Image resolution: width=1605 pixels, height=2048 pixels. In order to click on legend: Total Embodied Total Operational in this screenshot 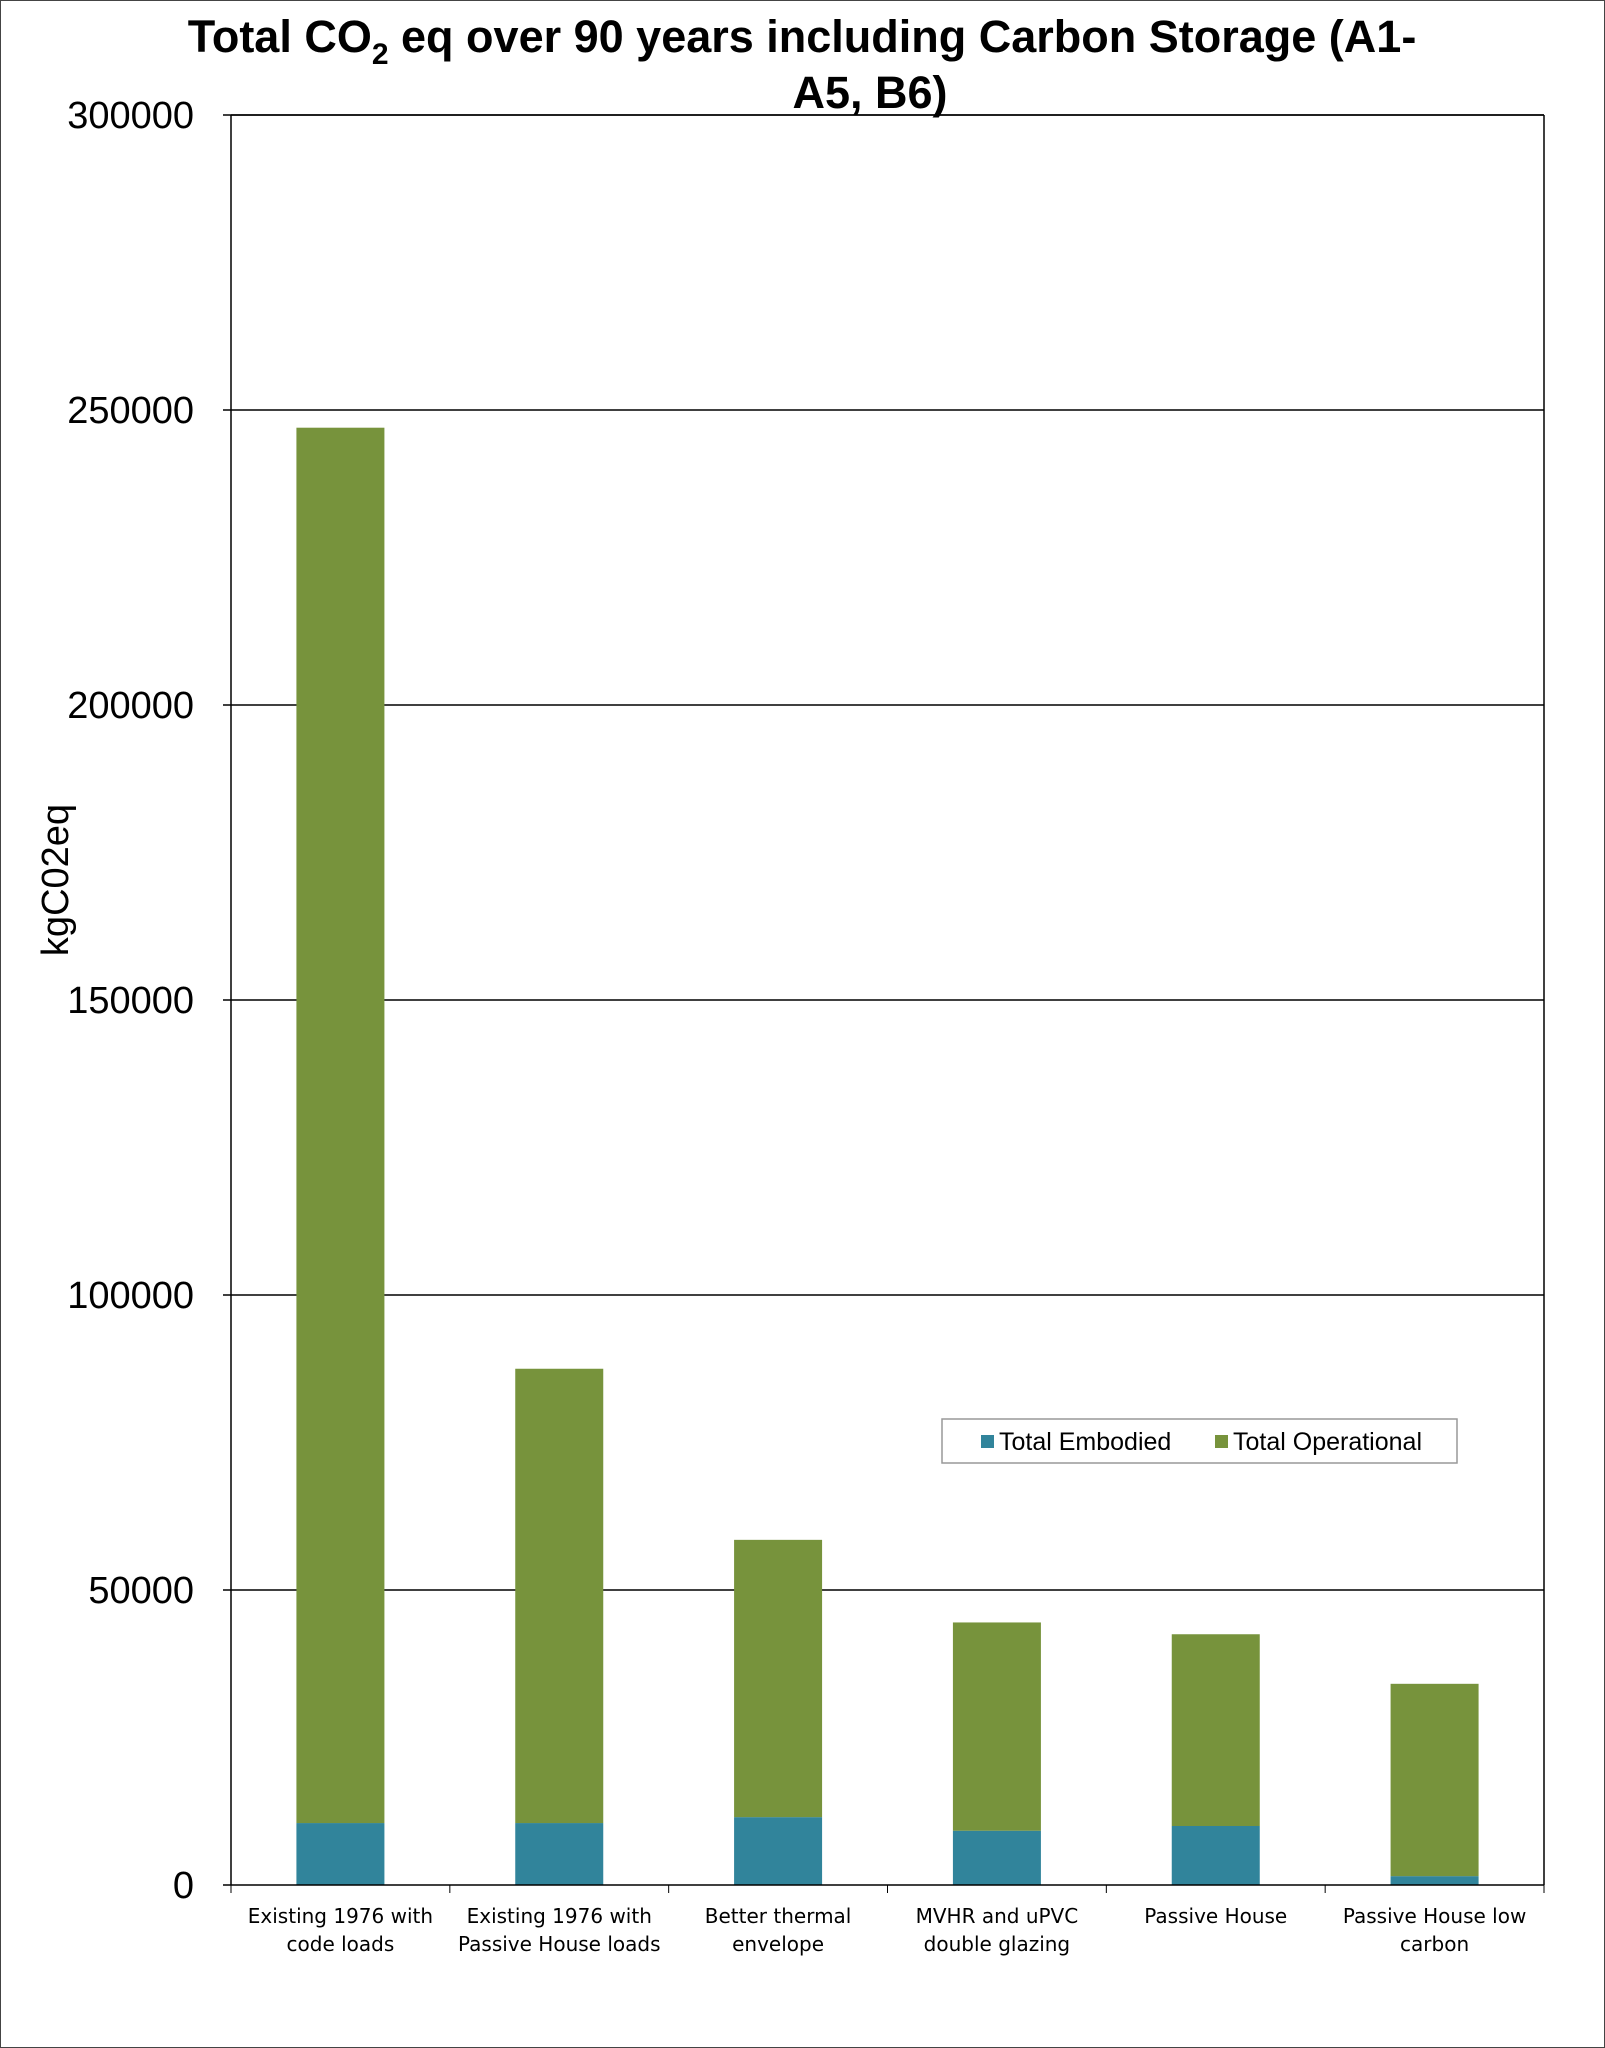, I will do `click(1199, 1441)`.